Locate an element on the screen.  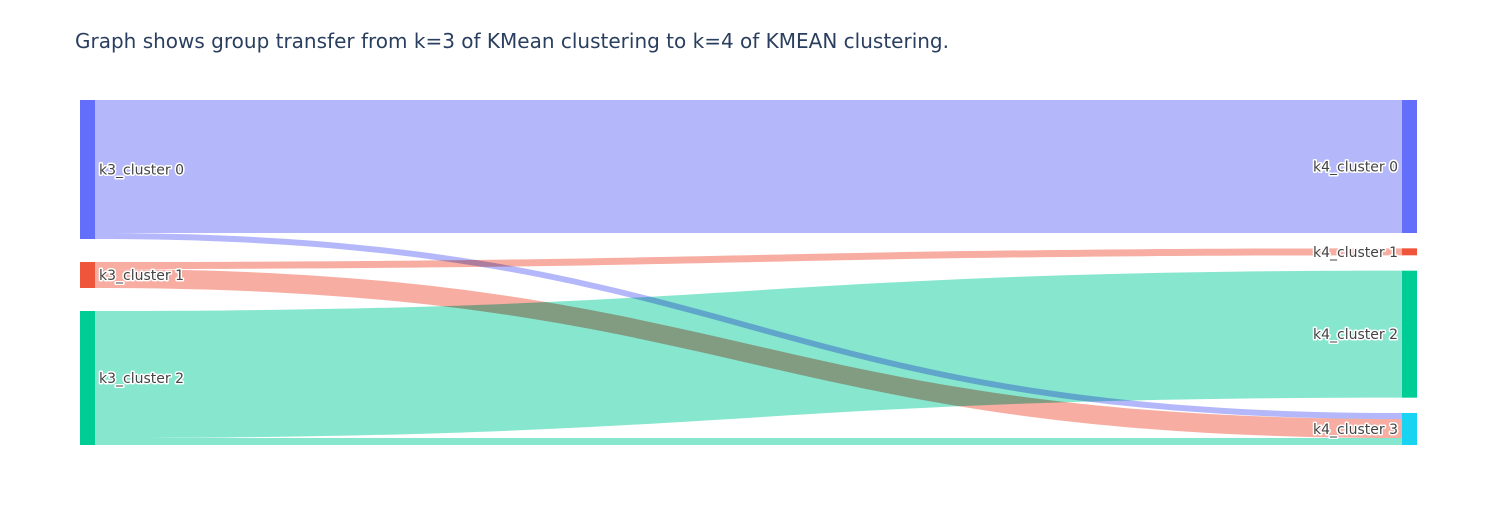
node-label-k3_2: k3_cluster 2 is located at coordinates (141, 379).